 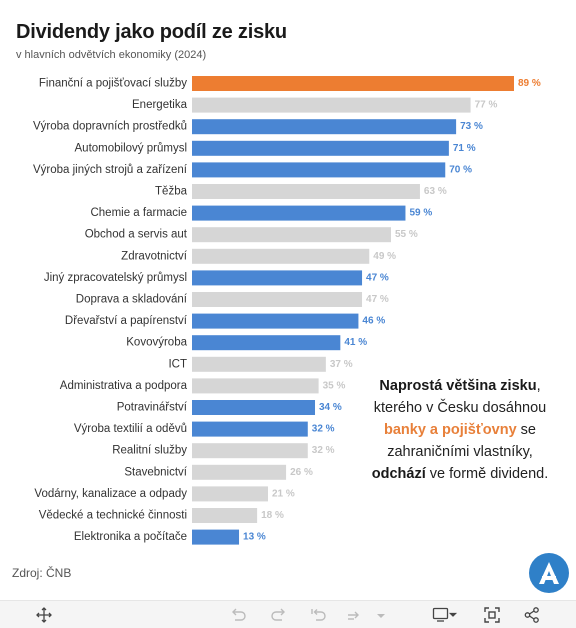 What do you see at coordinates (110, 170) in the screenshot?
I see `category-label: Výroba jiných strojů a zařízení` at bounding box center [110, 170].